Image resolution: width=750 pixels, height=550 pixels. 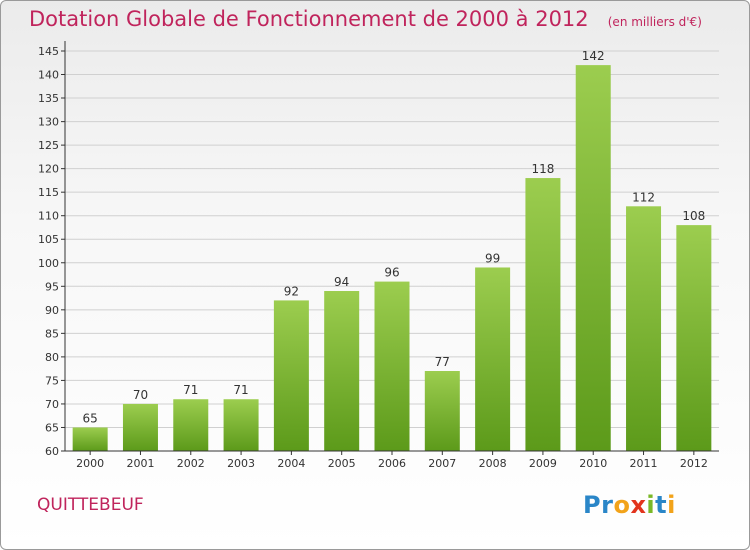 What do you see at coordinates (593, 463) in the screenshot?
I see `x-tick-label: 2010` at bounding box center [593, 463].